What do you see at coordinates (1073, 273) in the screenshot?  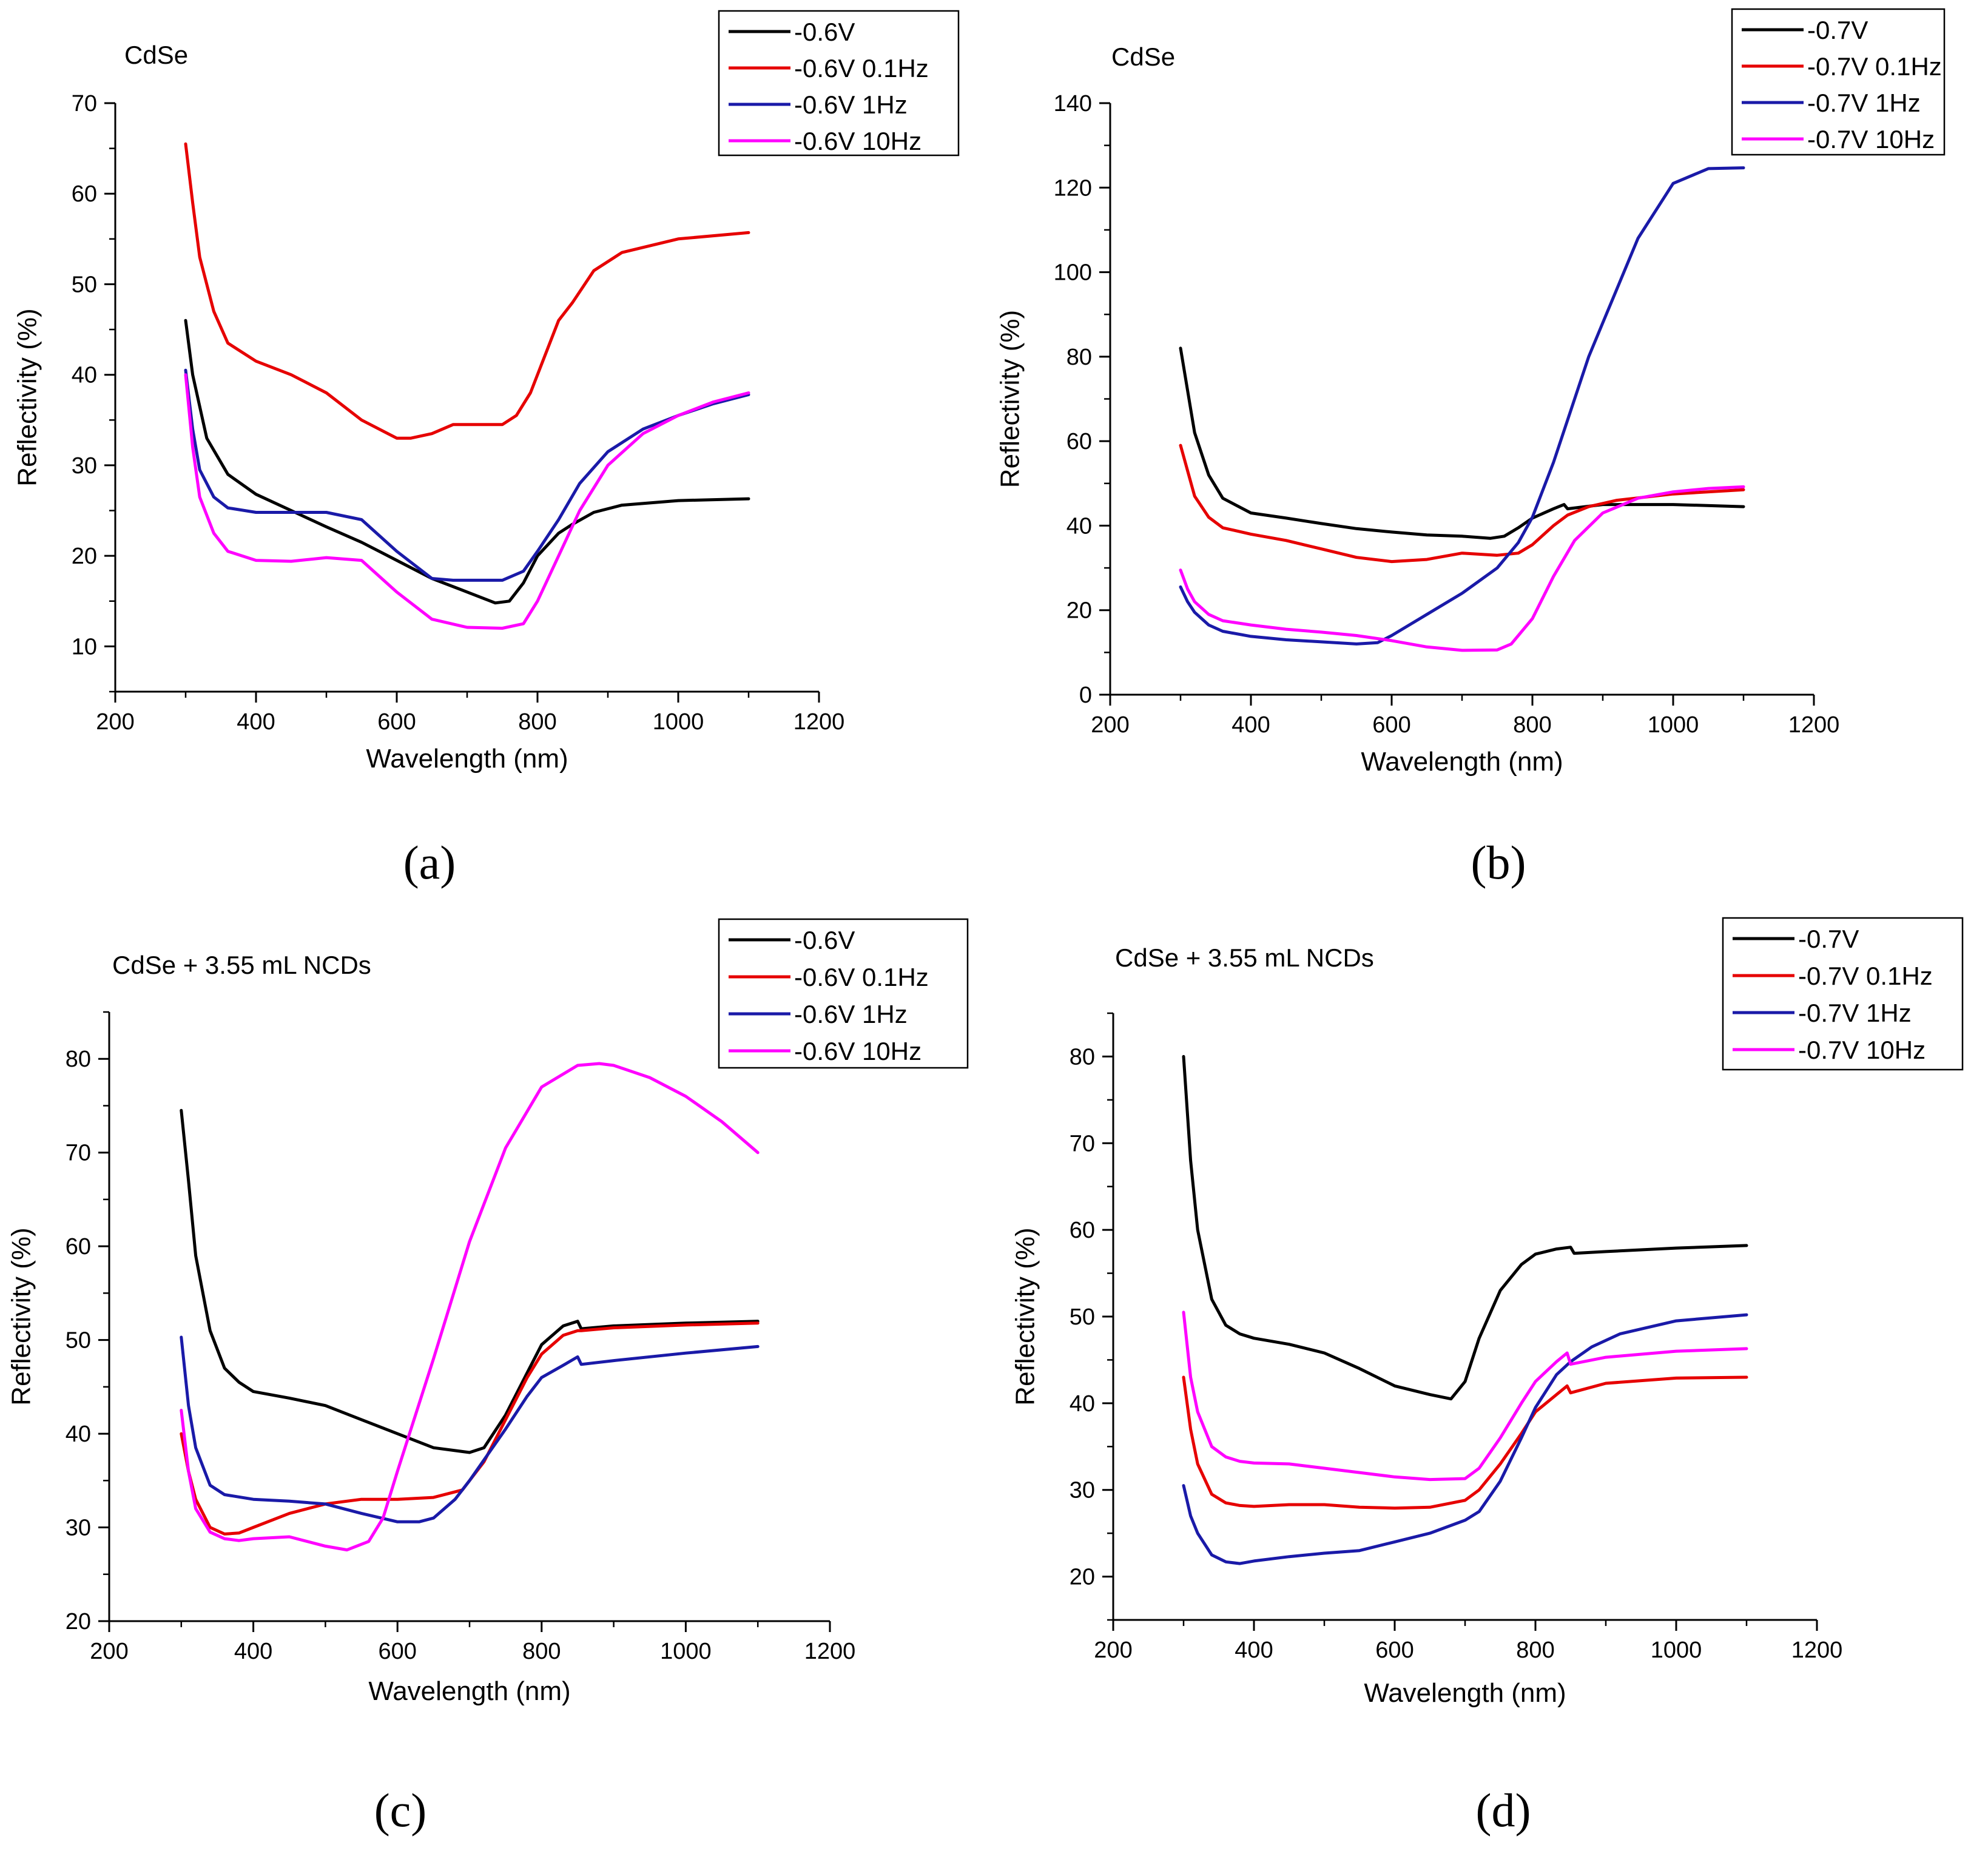 I see `y-tick-label: 100` at bounding box center [1073, 273].